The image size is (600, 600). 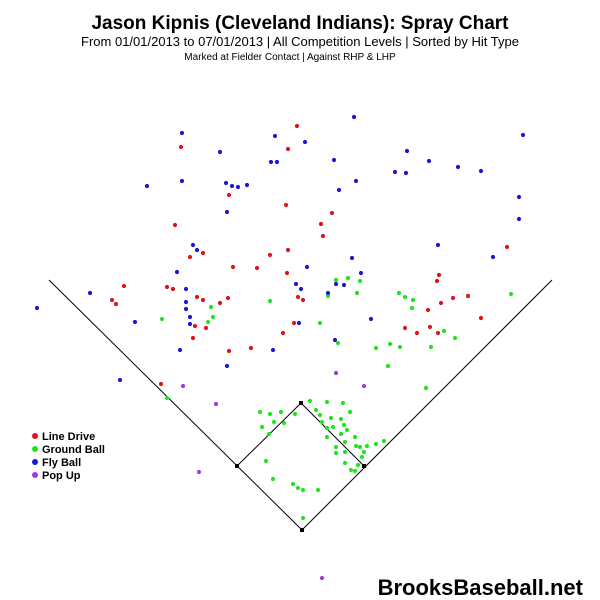 I want to click on legend-label-line-drive: Line Drive, so click(x=68, y=437).